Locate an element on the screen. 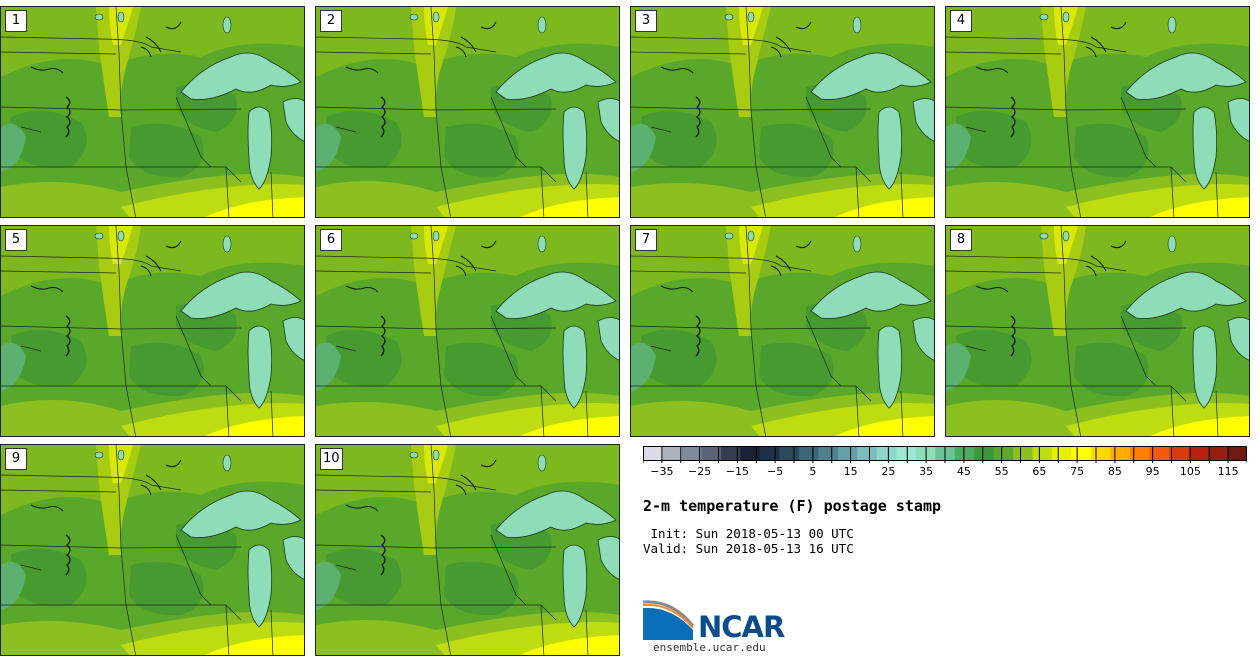 Image resolution: width=1260 pixels, height=657 pixels. stamp-number-label: 5 is located at coordinates (16, 240).